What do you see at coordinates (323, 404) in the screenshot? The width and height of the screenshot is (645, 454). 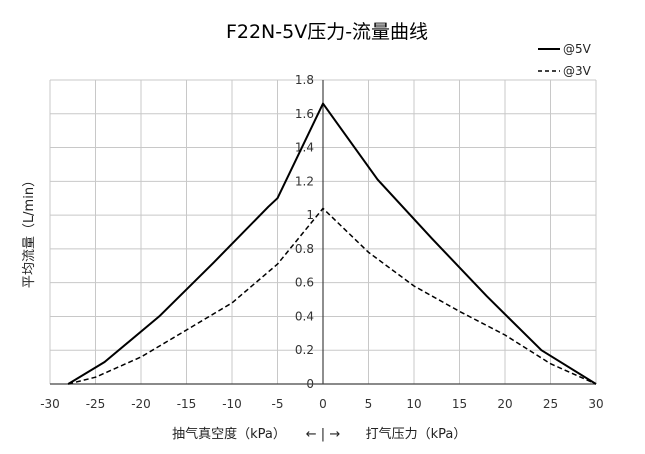 I see `x-tick-label: 0` at bounding box center [323, 404].